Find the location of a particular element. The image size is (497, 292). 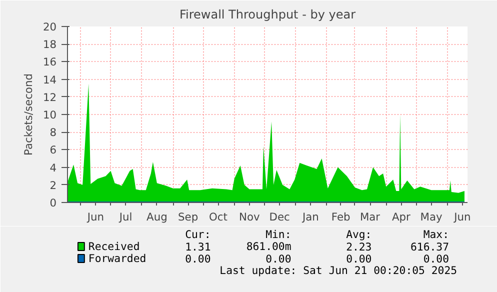

legend-label: Received is located at coordinates (114, 246).